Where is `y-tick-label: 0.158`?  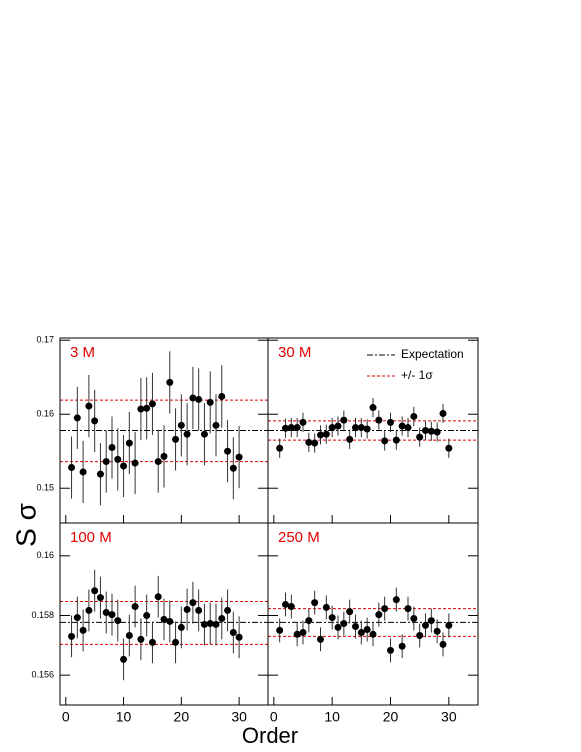
y-tick-label: 0.158 is located at coordinates (42, 615).